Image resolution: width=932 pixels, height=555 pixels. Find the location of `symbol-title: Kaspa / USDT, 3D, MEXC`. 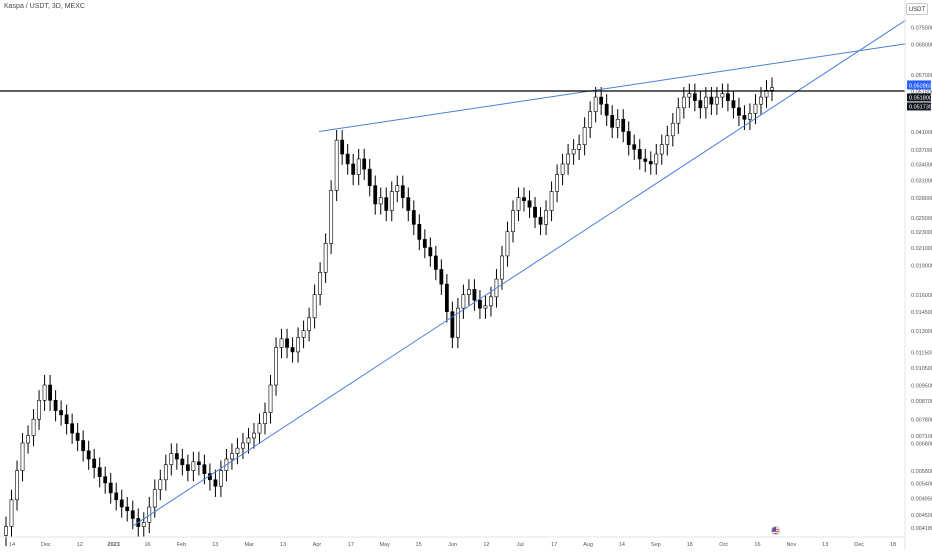

symbol-title: Kaspa / USDT, 3D, MEXC is located at coordinates (44, 6).